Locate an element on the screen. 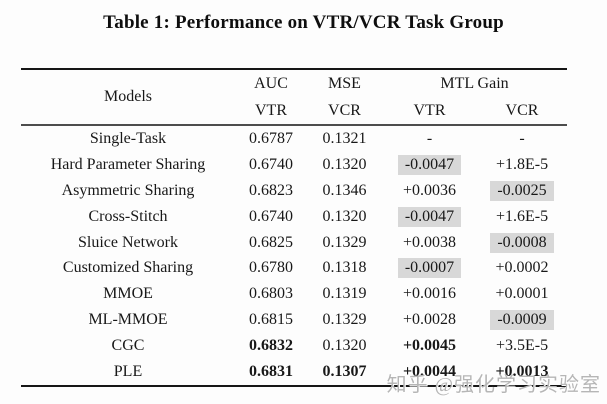  cell-mtl-vtr: +0.0016 is located at coordinates (429, 294).